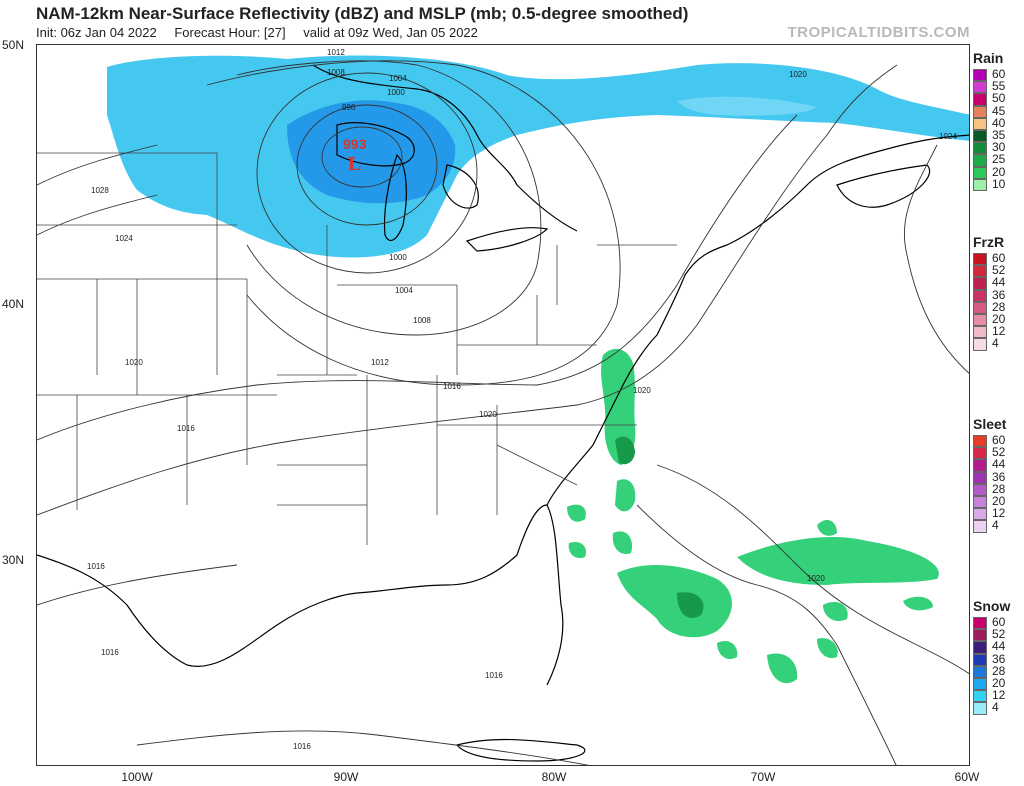 This screenshot has width=1024, height=786. I want to click on legend-sleet: Sleet 60 52 44 36 28 20 12 4, so click(998, 474).